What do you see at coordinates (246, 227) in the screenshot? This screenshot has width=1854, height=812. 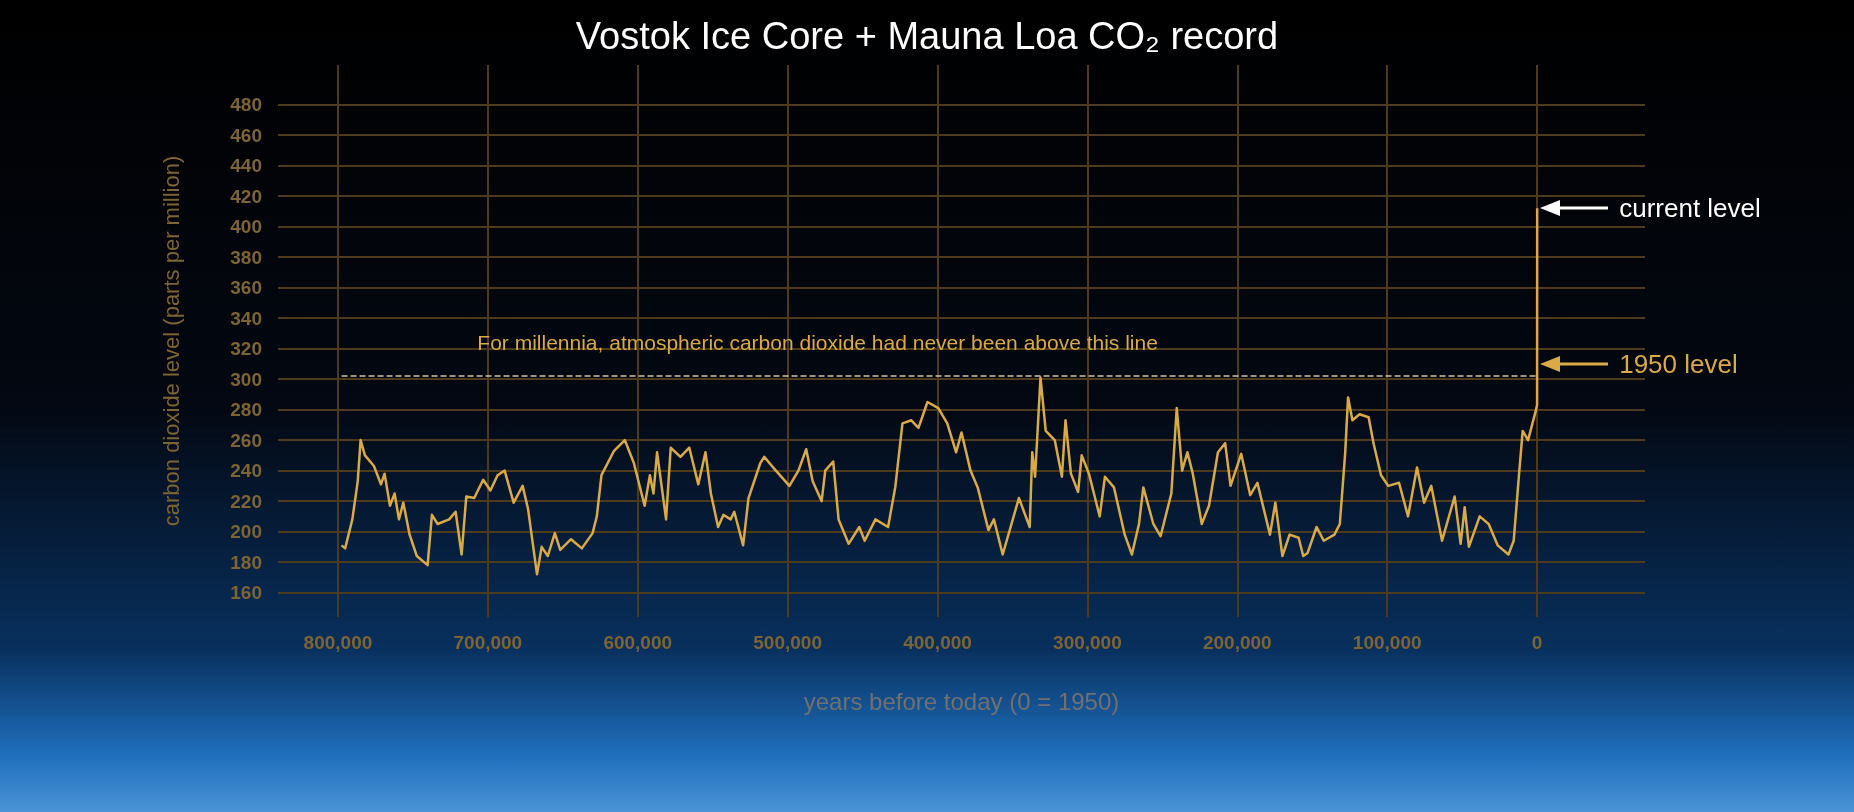 I see `y-tick-label: 400` at bounding box center [246, 227].